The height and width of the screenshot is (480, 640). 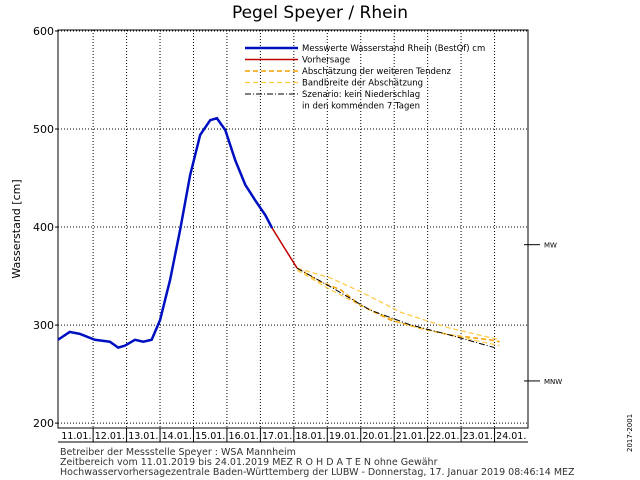 I want to click on legend-label: Messwerte Wasserstand Rhein (BestOf) cm, so click(x=393, y=49).